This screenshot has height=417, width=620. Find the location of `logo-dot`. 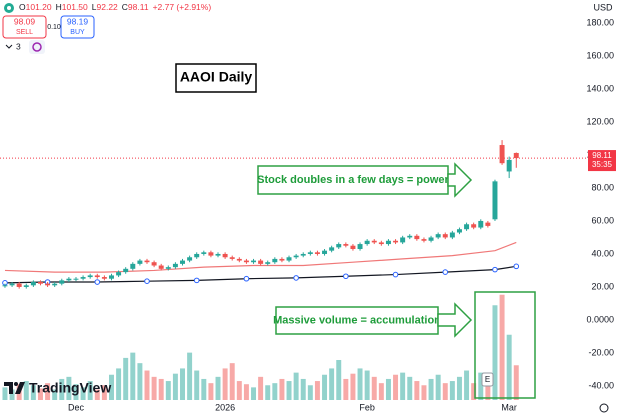

logo-dot is located at coordinates (16, 384).